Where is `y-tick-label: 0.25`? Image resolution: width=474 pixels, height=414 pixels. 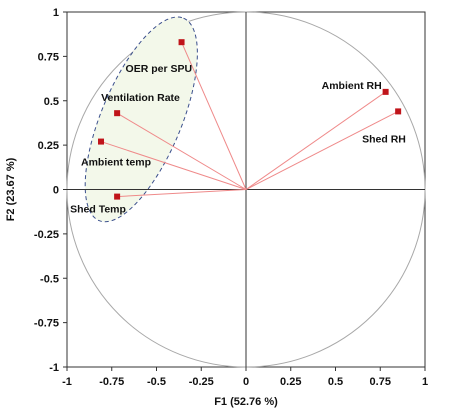
y-tick-label: 0.25 is located at coordinates (48, 146).